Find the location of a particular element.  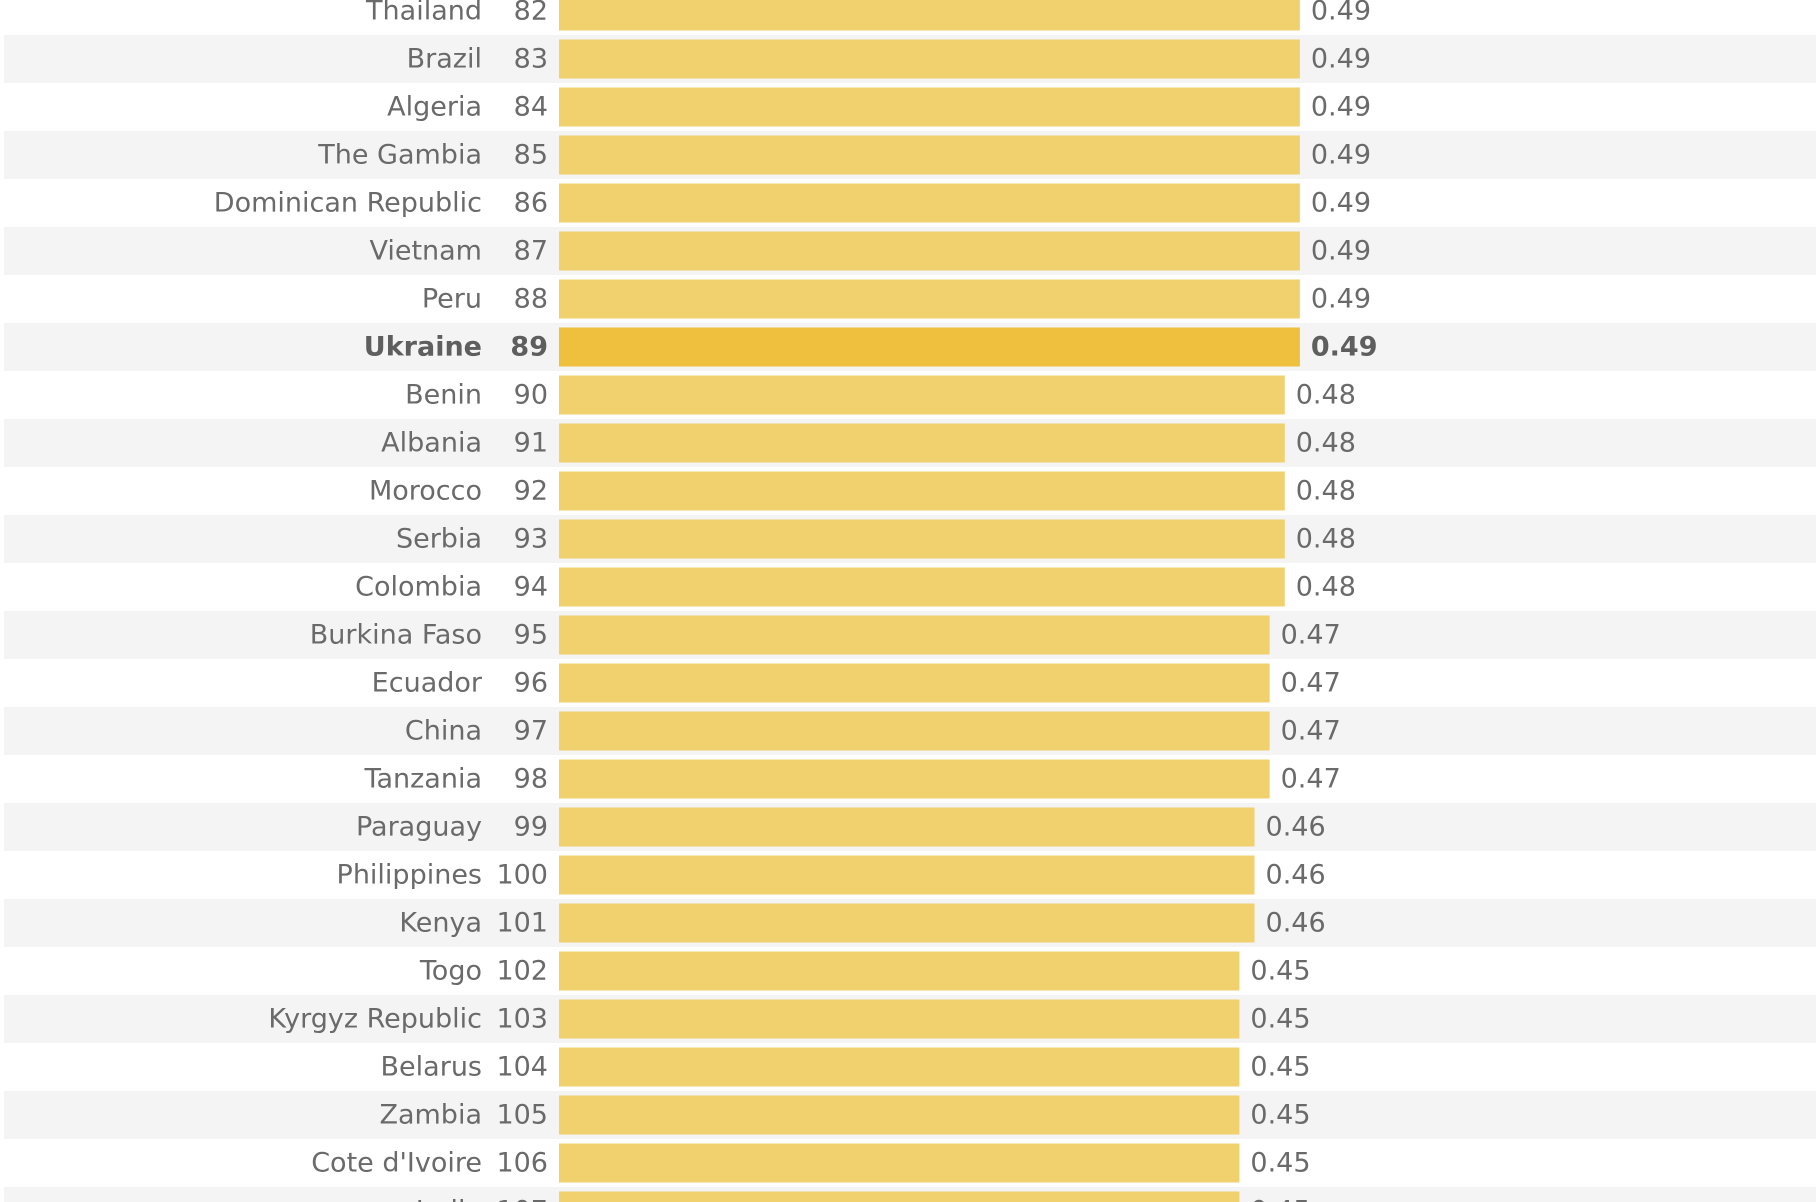

bar-the-gambia is located at coordinates (929, 155).